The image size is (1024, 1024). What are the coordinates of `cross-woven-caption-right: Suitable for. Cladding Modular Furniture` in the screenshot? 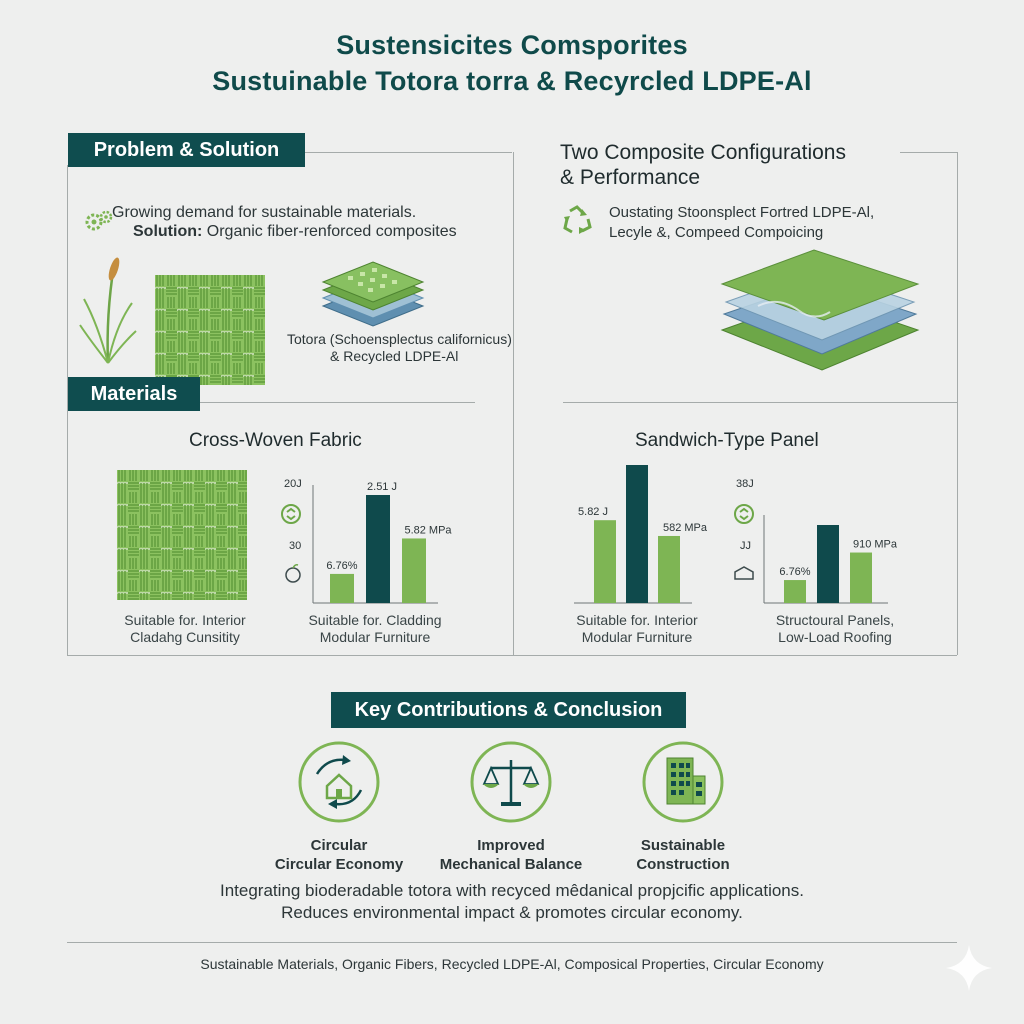 It's located at (375, 629).